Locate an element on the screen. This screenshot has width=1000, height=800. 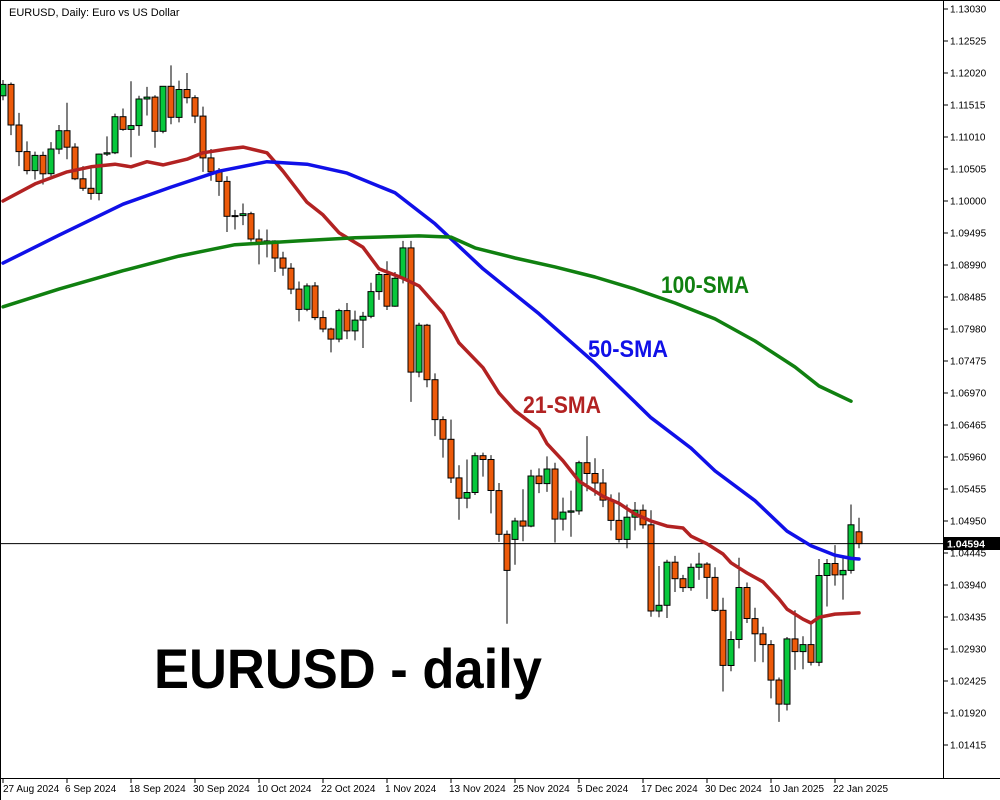
price-tick-label: 1.12020 is located at coordinates (968, 74).